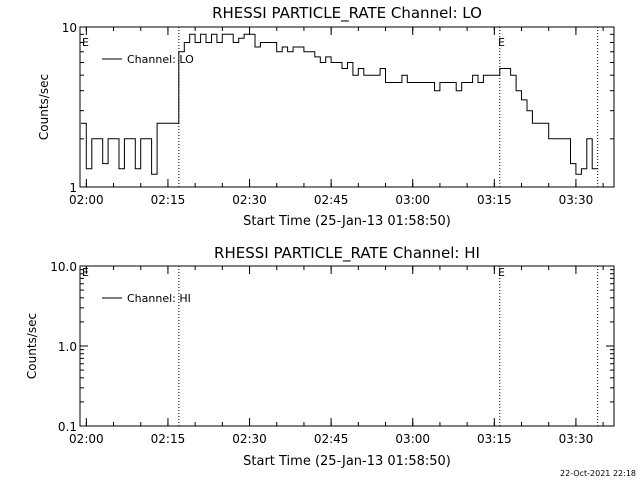  What do you see at coordinates (501, 42) in the screenshot?
I see `lo-edge-marker-right: E` at bounding box center [501, 42].